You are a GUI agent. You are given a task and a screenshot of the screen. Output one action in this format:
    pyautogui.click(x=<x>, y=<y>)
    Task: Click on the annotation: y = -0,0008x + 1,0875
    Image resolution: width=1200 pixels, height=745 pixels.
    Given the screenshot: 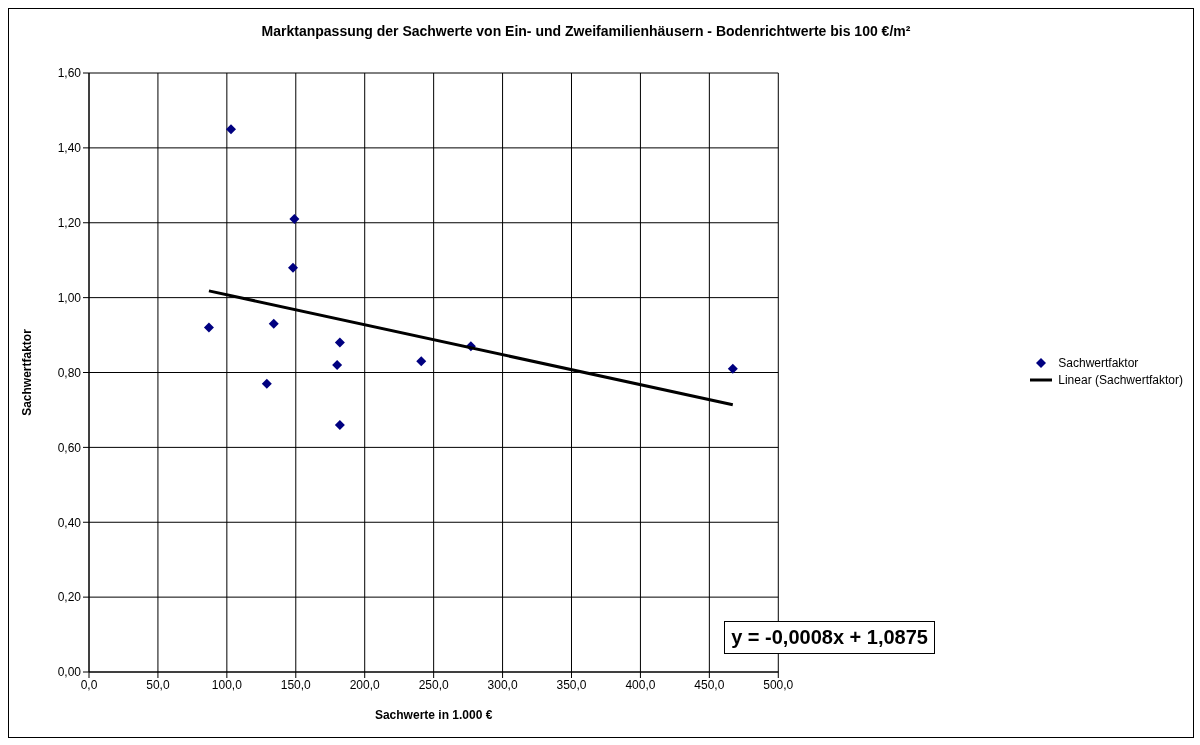 What is the action you would take?
    pyautogui.click(x=829, y=637)
    